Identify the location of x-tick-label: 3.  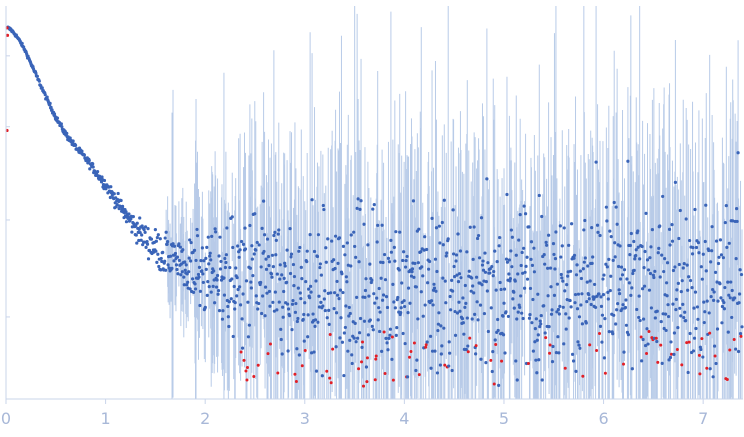
(305, 418).